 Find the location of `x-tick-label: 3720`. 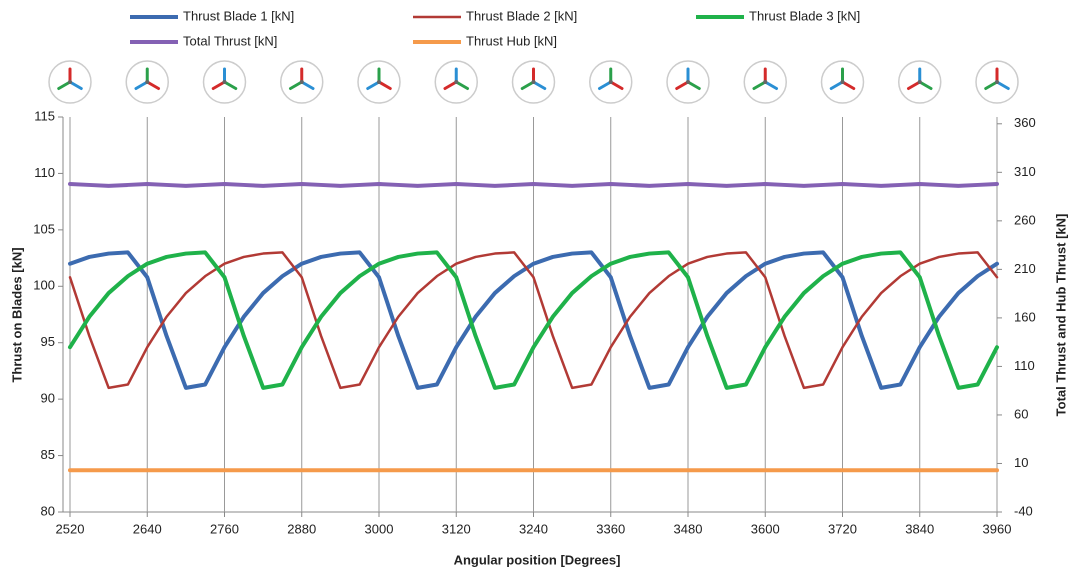

x-tick-label: 3720 is located at coordinates (842, 528).